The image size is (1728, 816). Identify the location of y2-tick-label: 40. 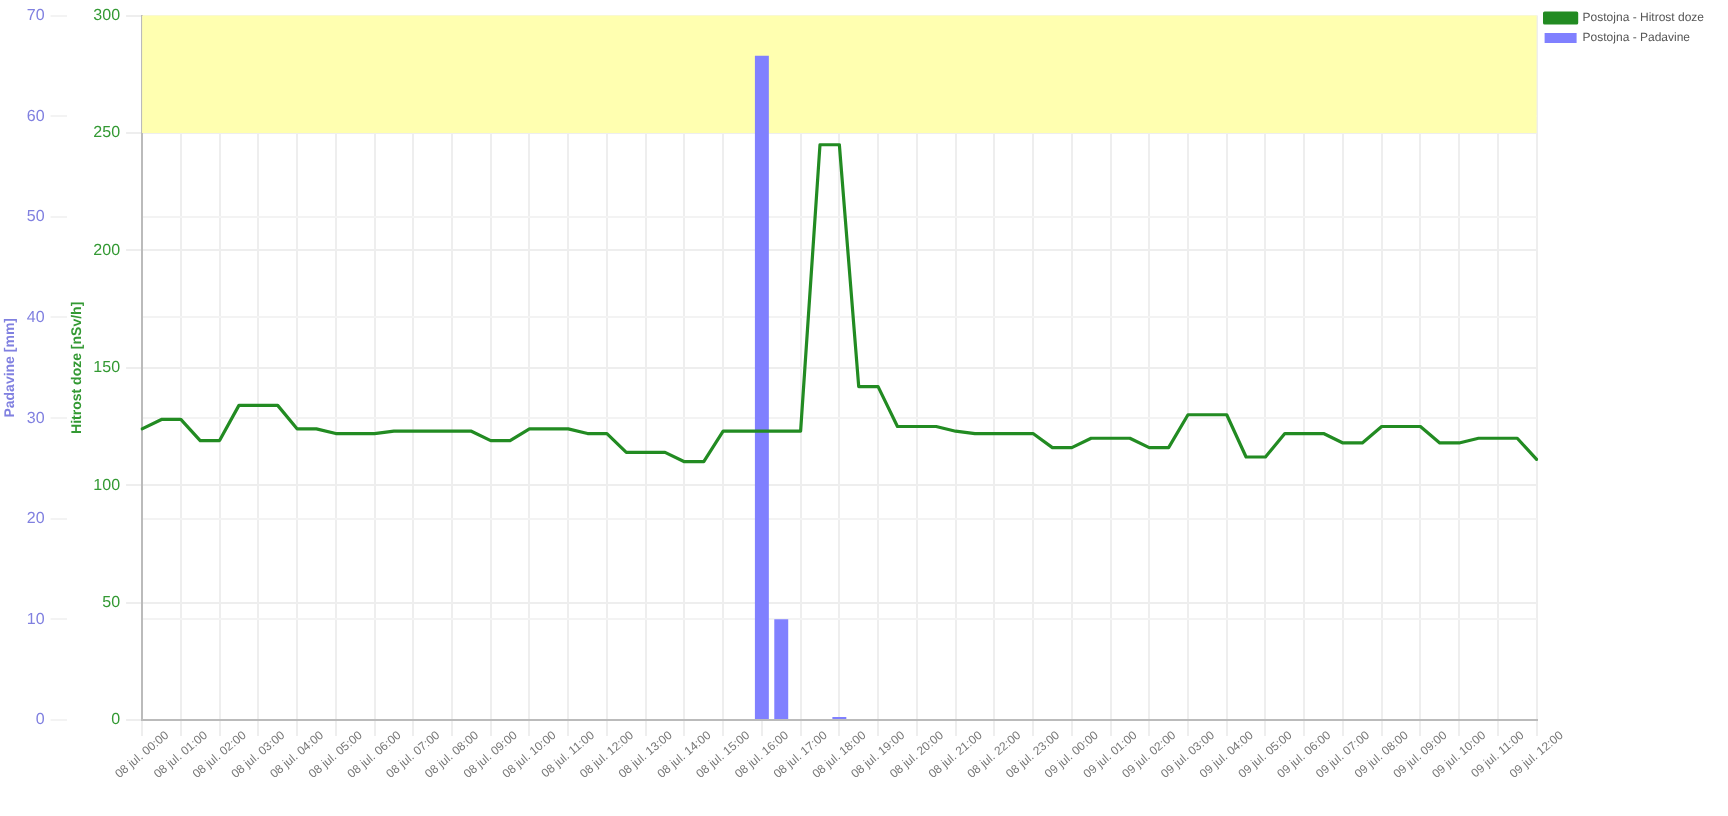
(36, 316).